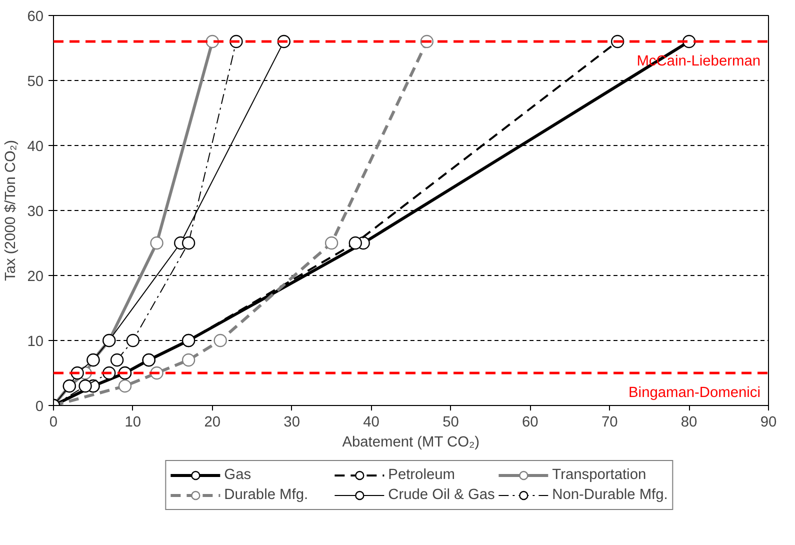 The image size is (795, 545). I want to click on x-tick-label: 70, so click(609, 422).